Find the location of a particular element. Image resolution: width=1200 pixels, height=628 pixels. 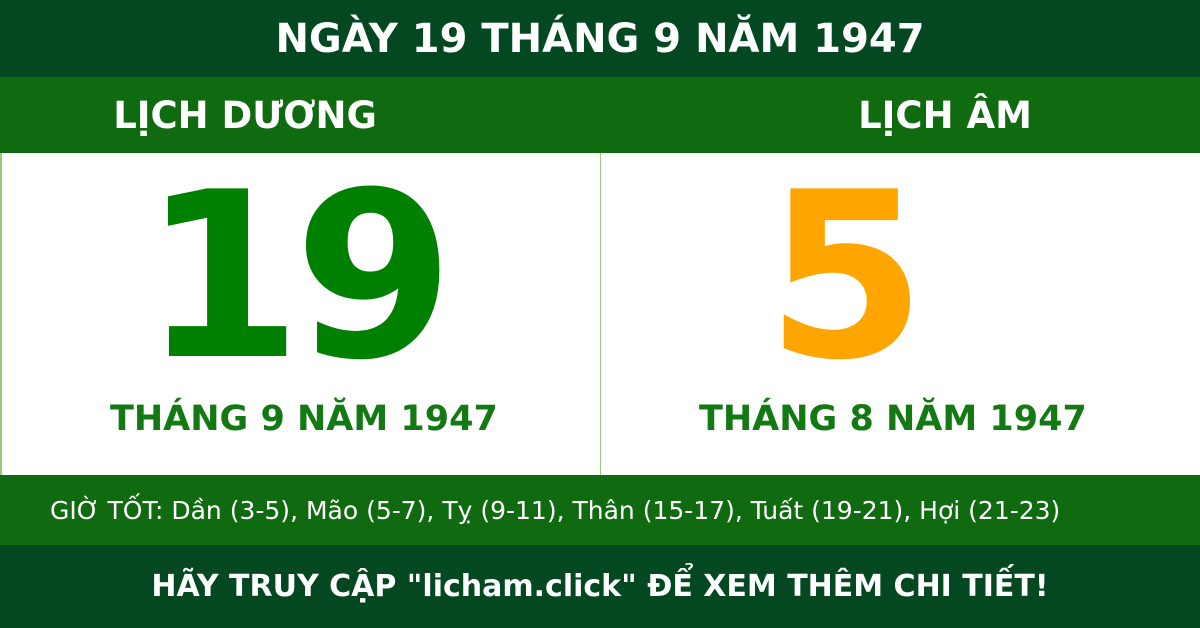

page-title: NGÀY 19 THÁNG 9 NĂM 1947 is located at coordinates (600, 38).